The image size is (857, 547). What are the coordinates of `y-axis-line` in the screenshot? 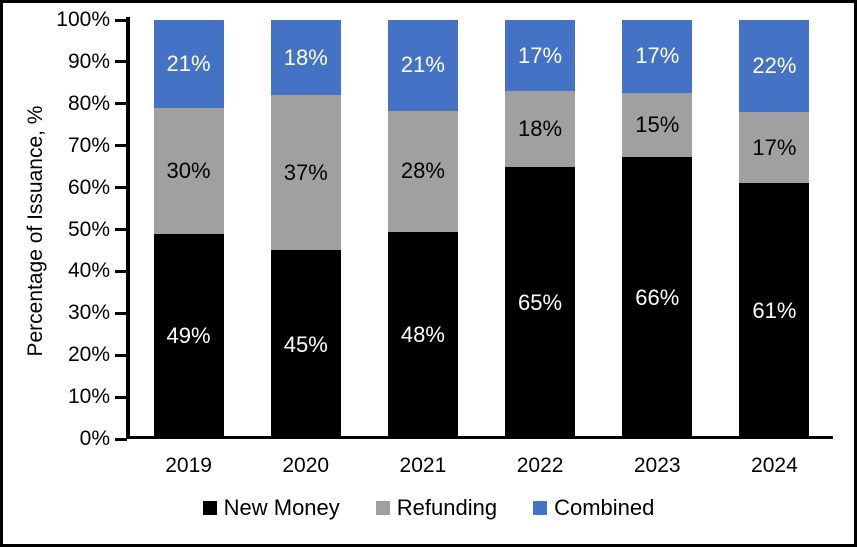 It's located at (128, 228).